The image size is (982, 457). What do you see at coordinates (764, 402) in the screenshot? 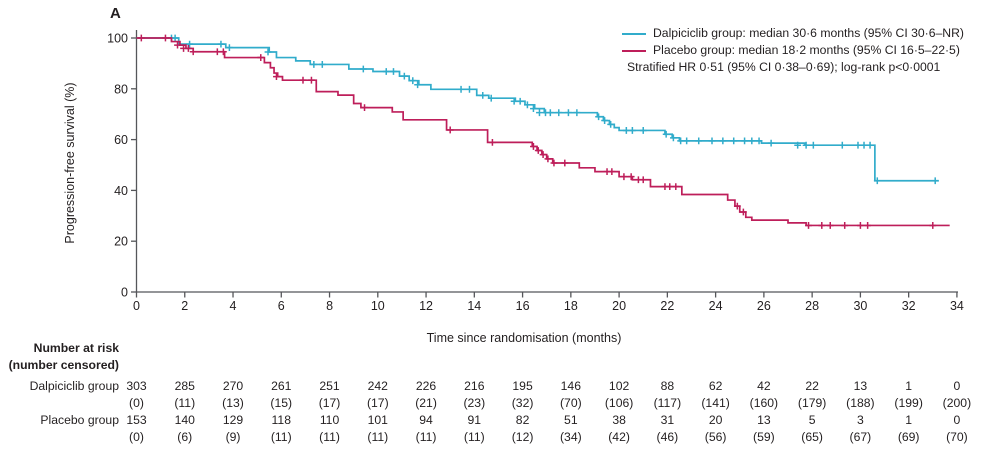
I see `censored-count: (160)` at bounding box center [764, 402].